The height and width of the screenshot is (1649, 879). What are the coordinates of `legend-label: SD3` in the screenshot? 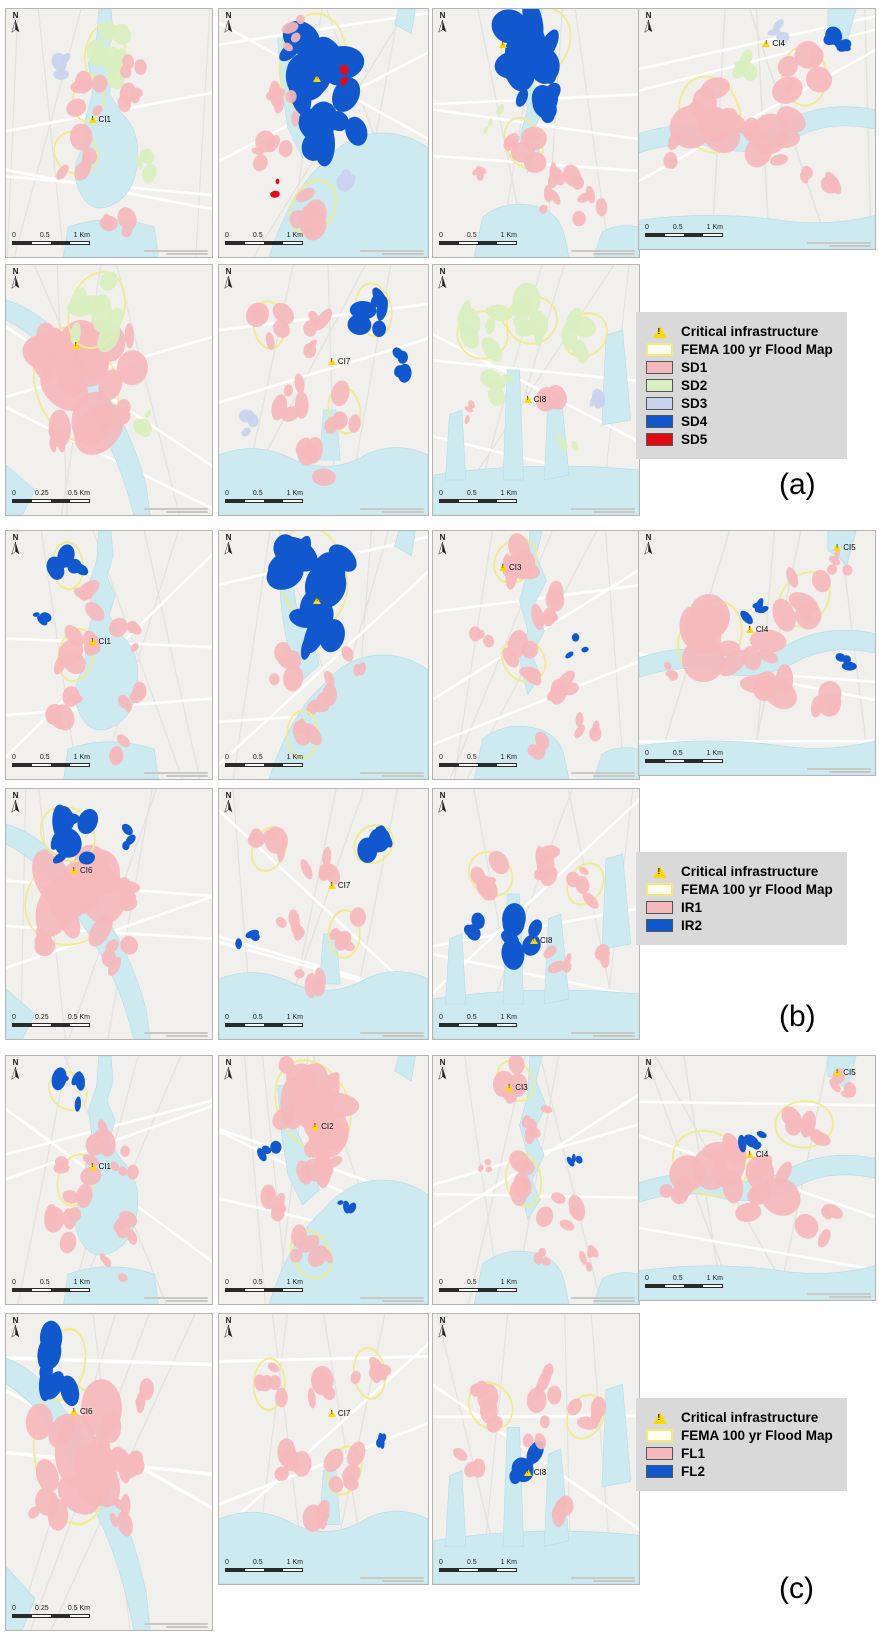 It's located at (694, 403).